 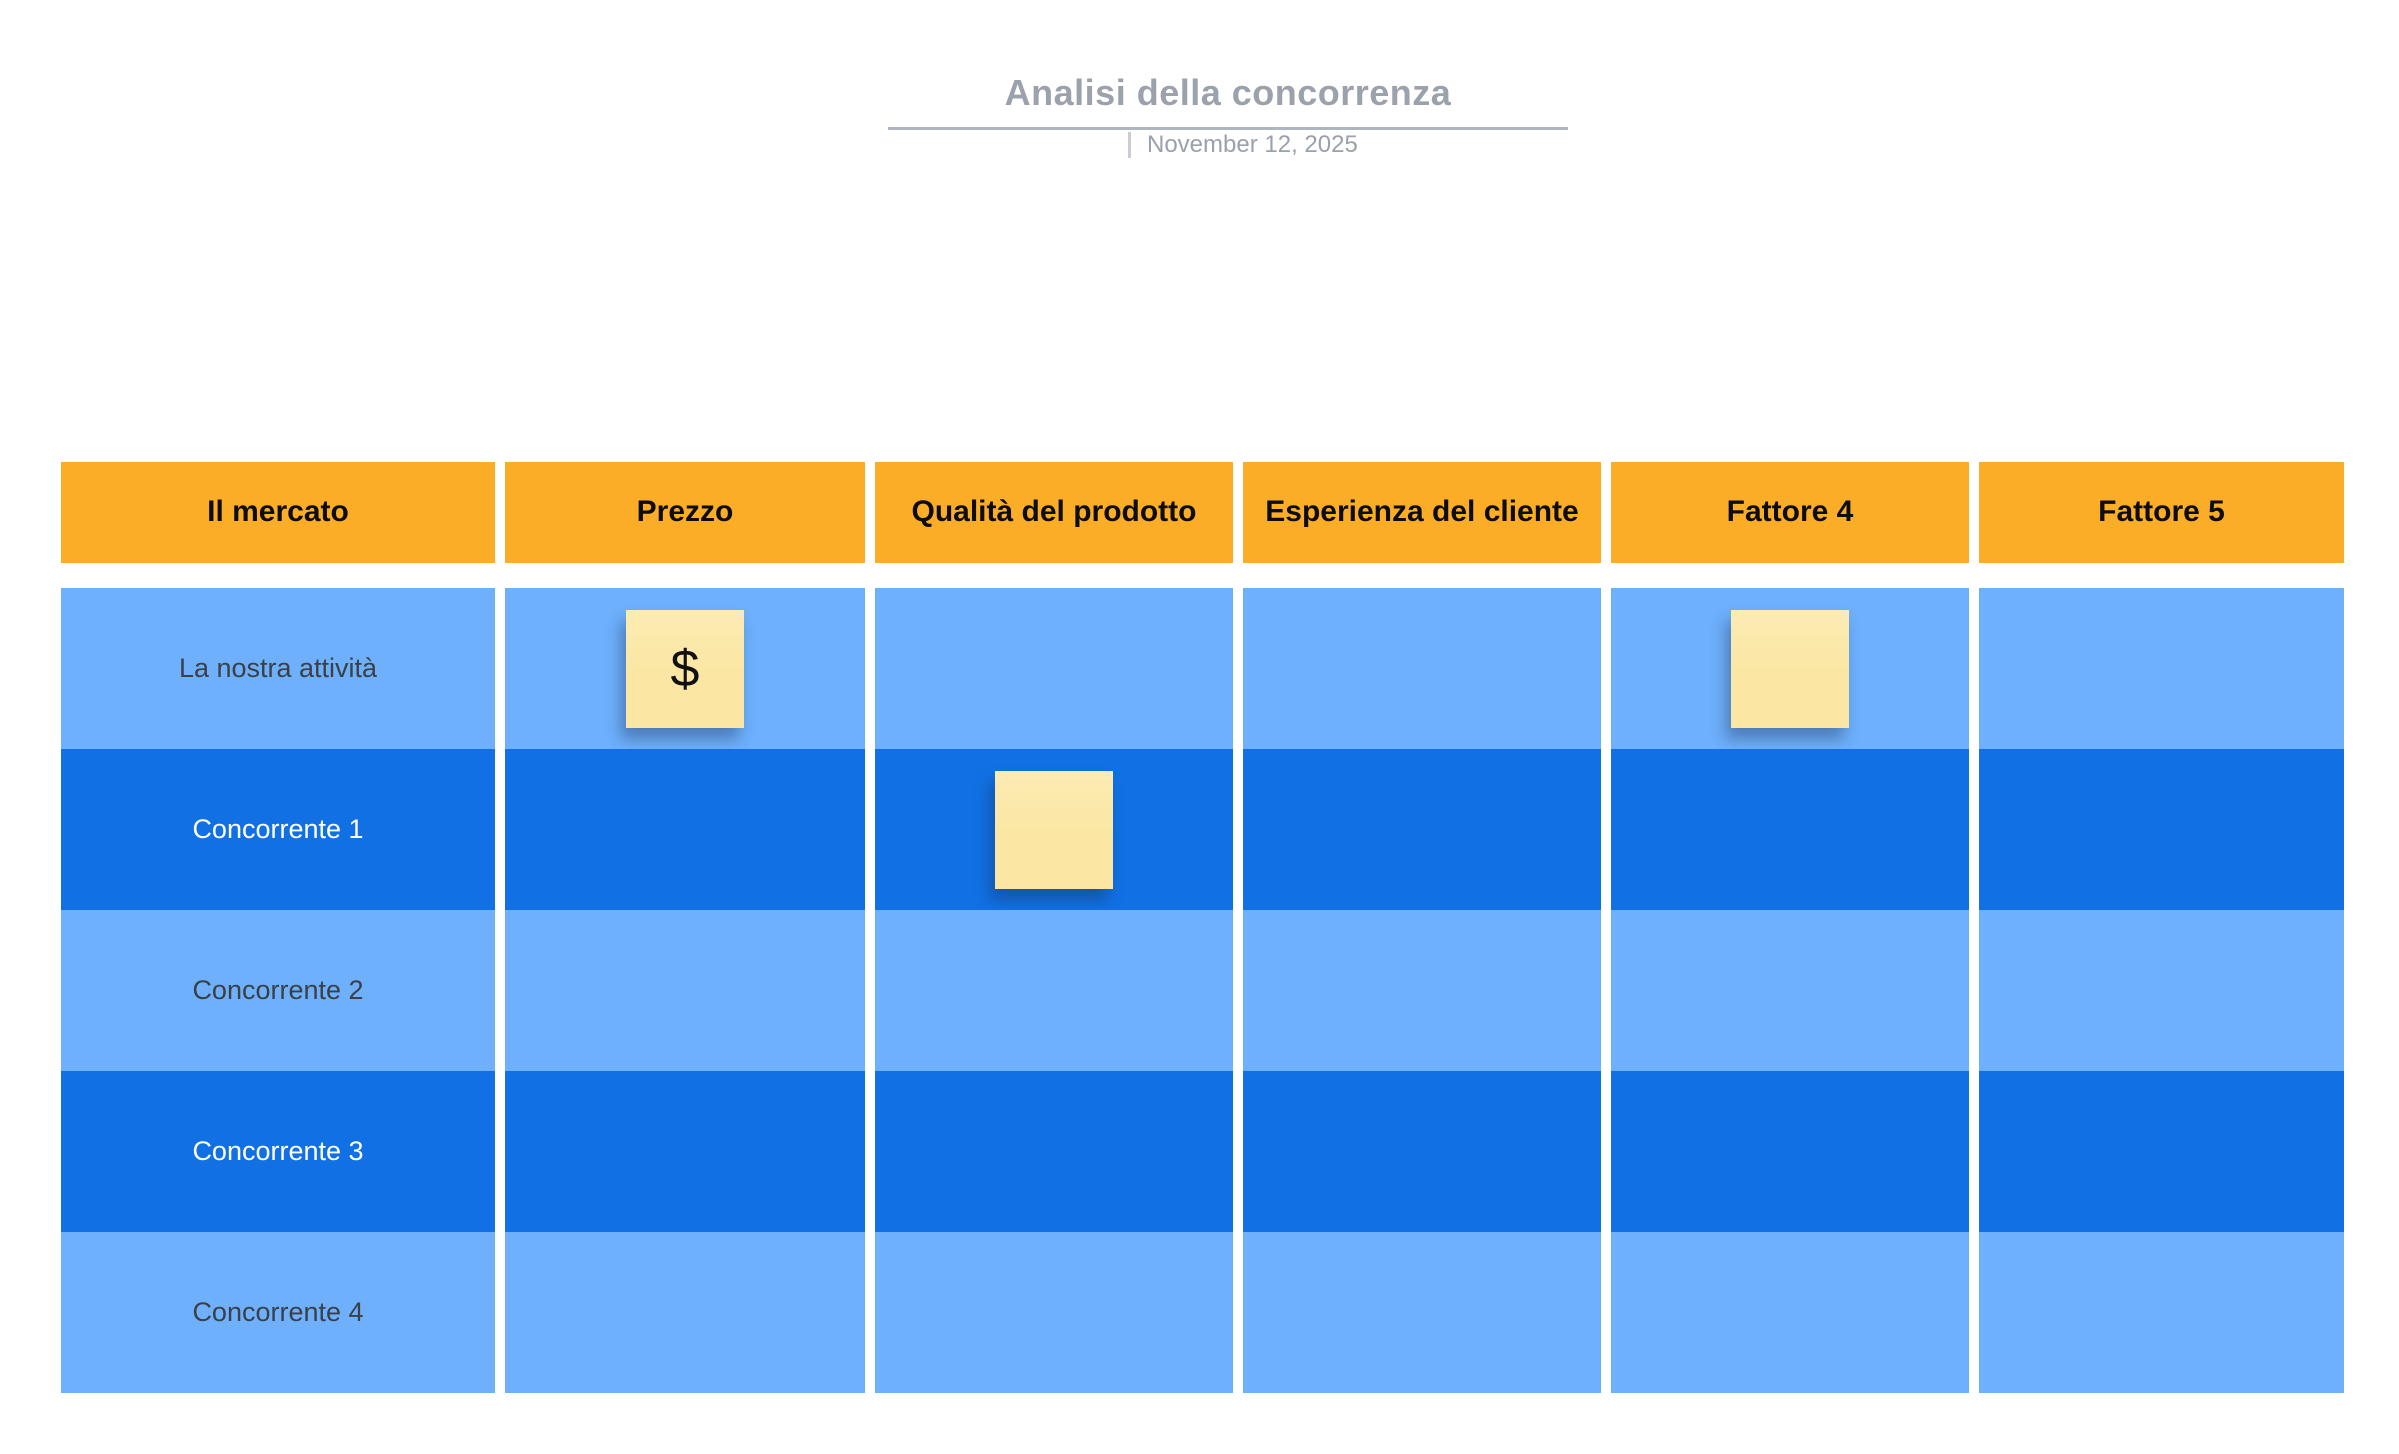 I want to click on date-row: November 12, 2025, so click(x=1243, y=145).